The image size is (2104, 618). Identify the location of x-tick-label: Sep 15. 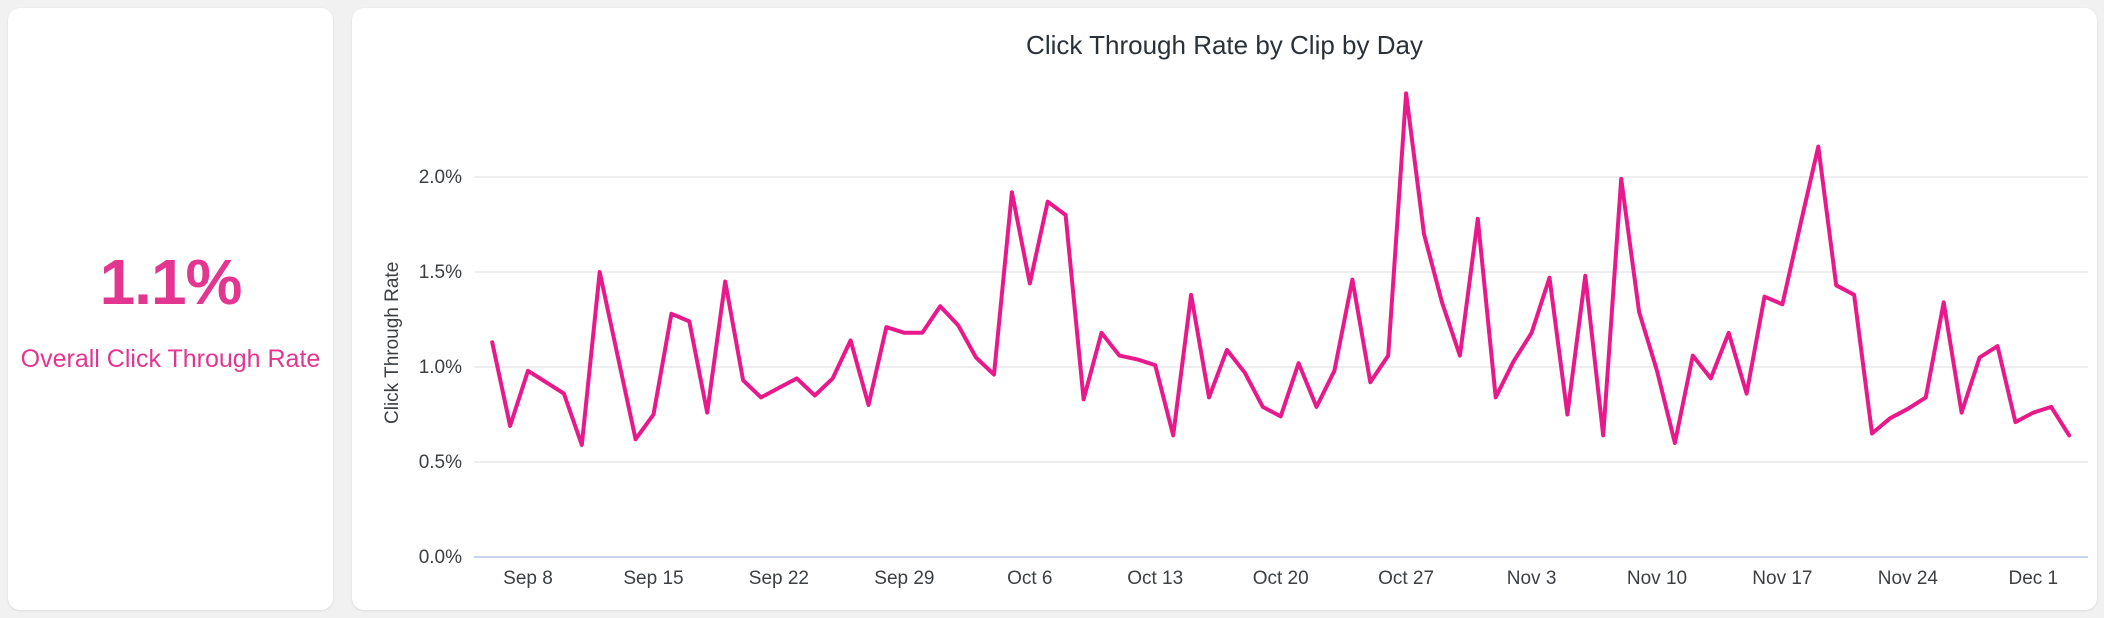
(653, 578).